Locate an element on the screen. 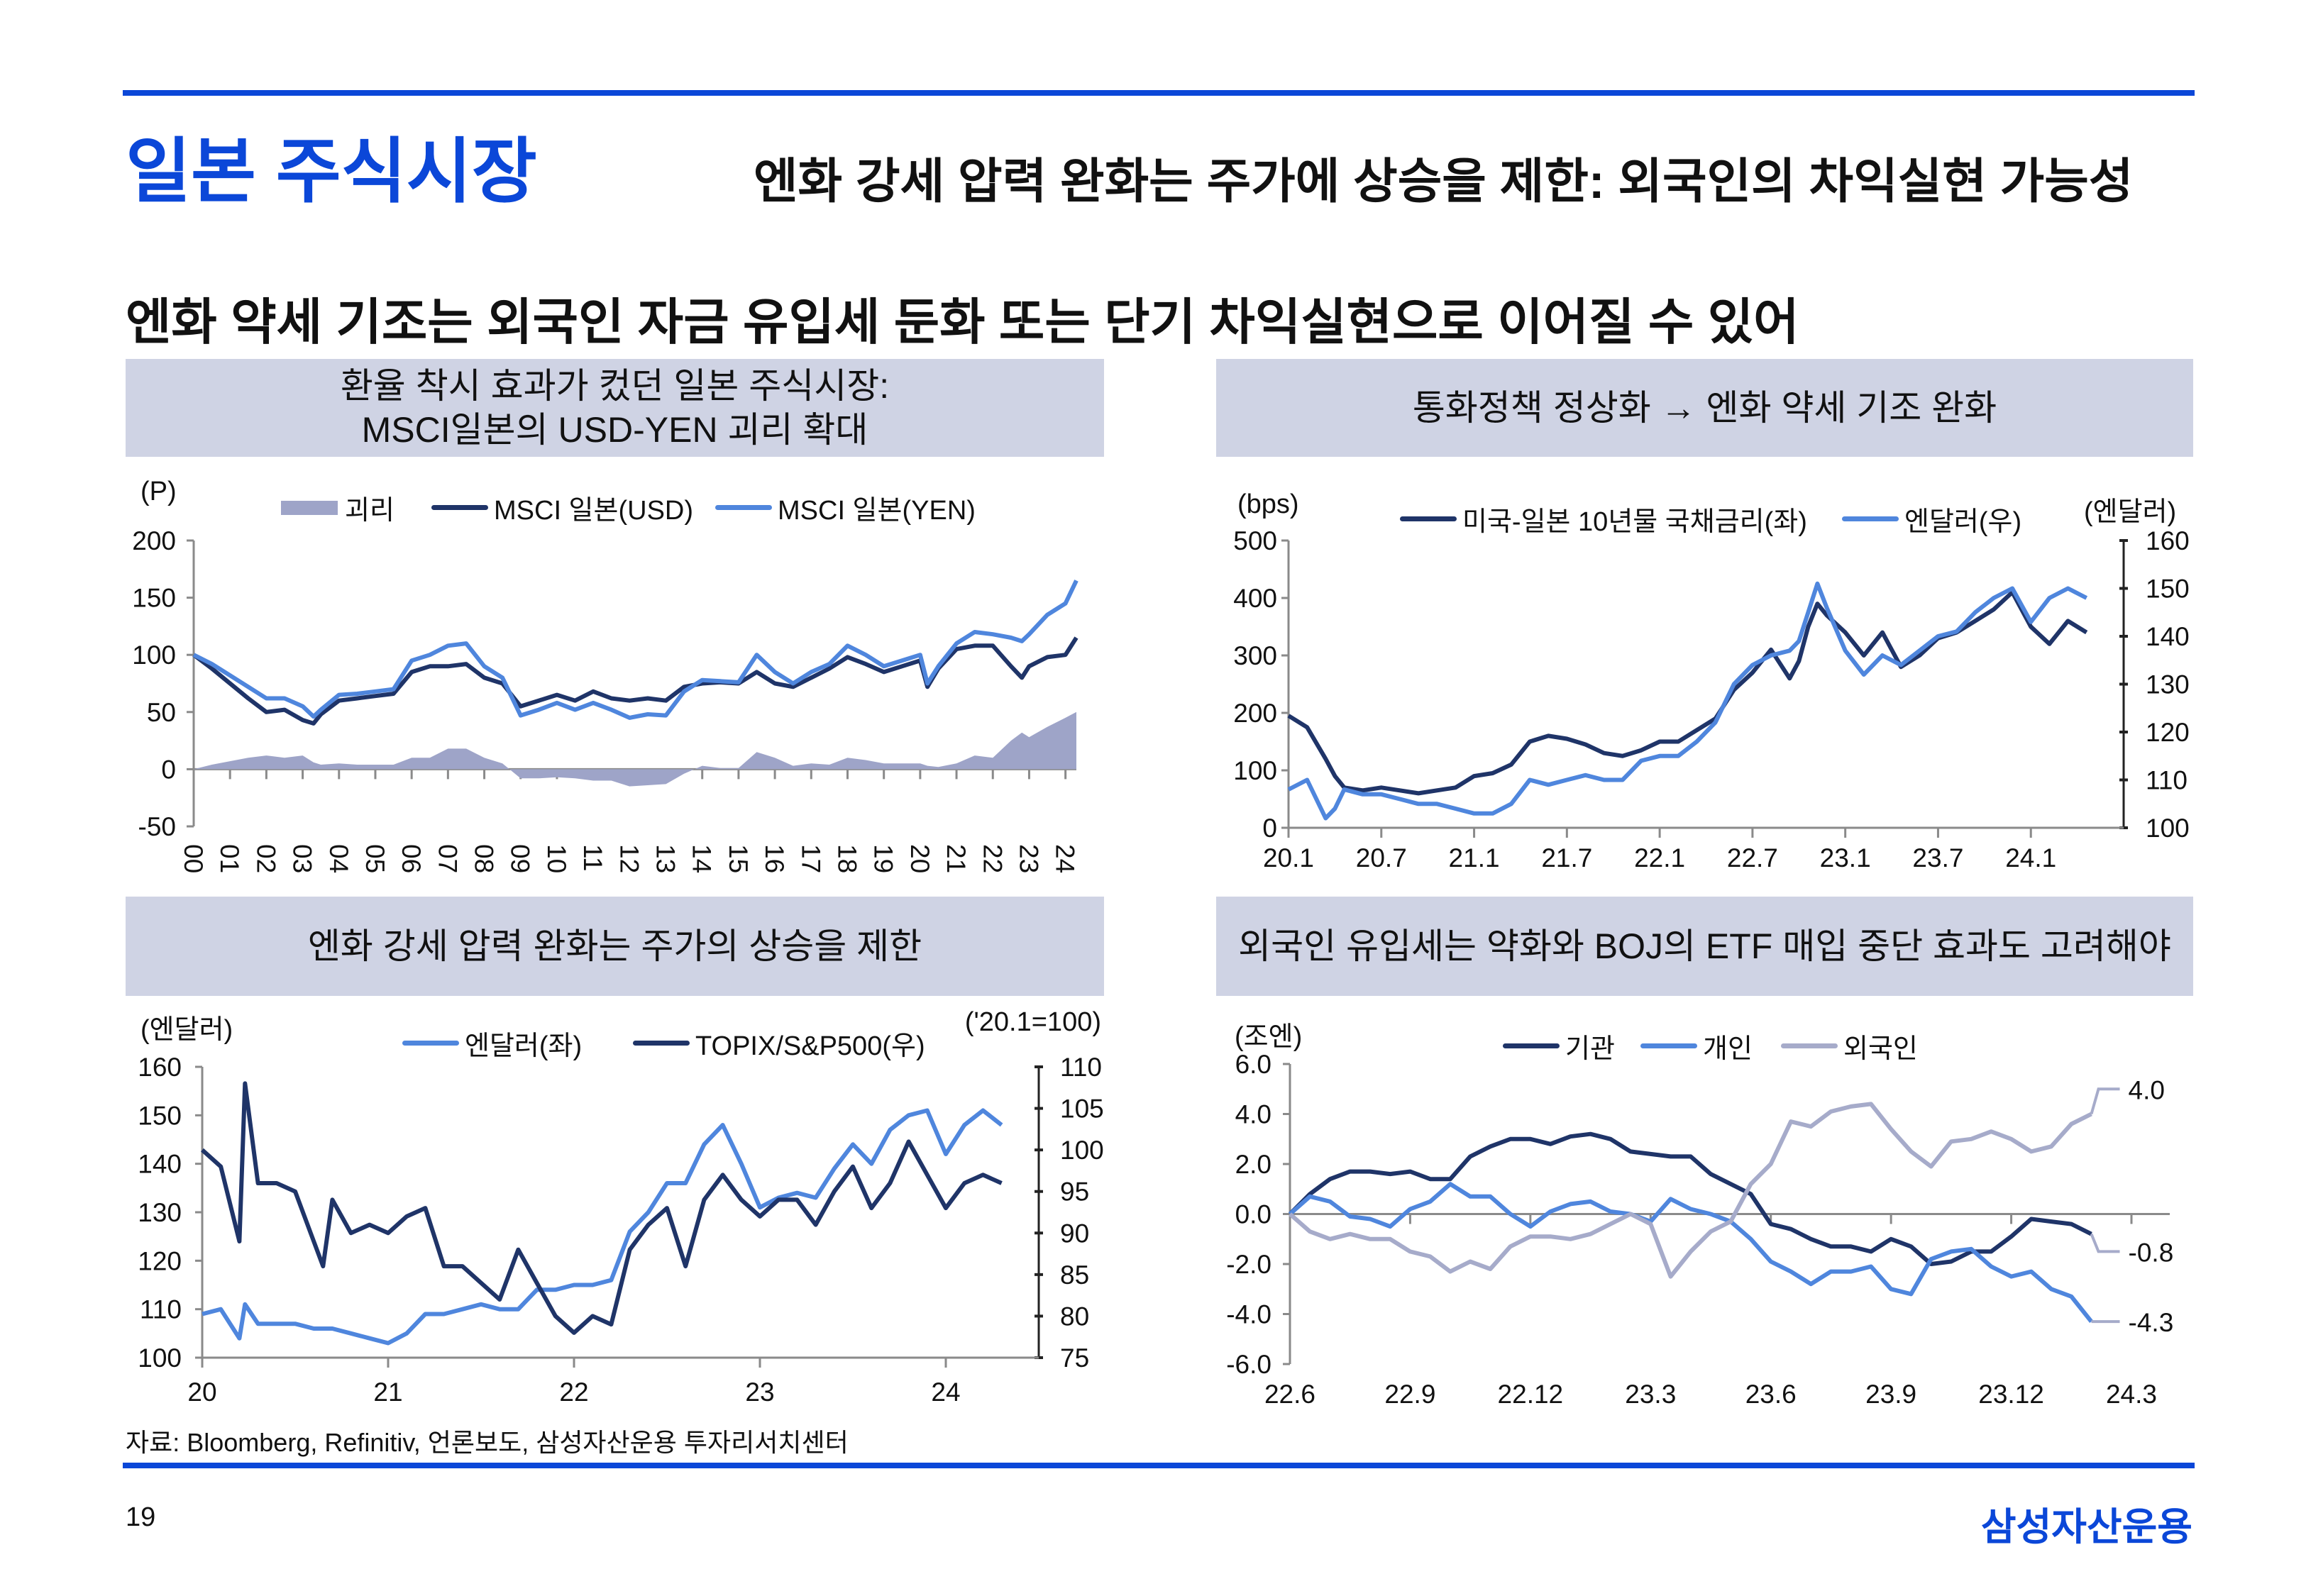 The width and height of the screenshot is (2306, 1596). x-tick-label: 21.1 is located at coordinates (1475, 857).